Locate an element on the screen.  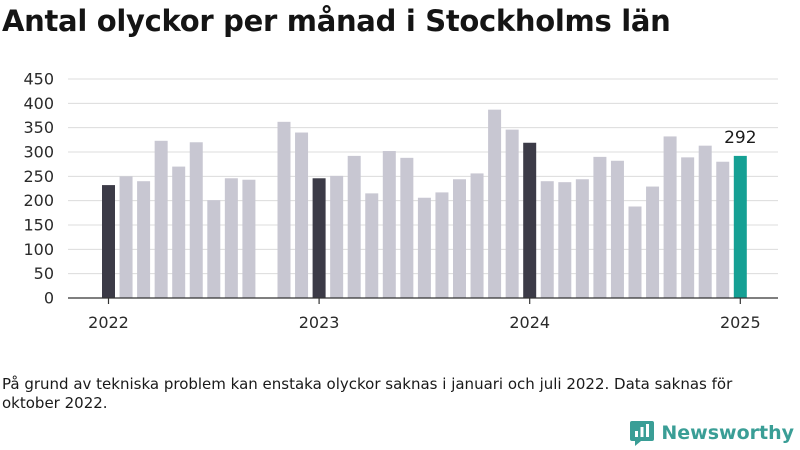
y-tick-label: 100 is located at coordinates (38, 249).